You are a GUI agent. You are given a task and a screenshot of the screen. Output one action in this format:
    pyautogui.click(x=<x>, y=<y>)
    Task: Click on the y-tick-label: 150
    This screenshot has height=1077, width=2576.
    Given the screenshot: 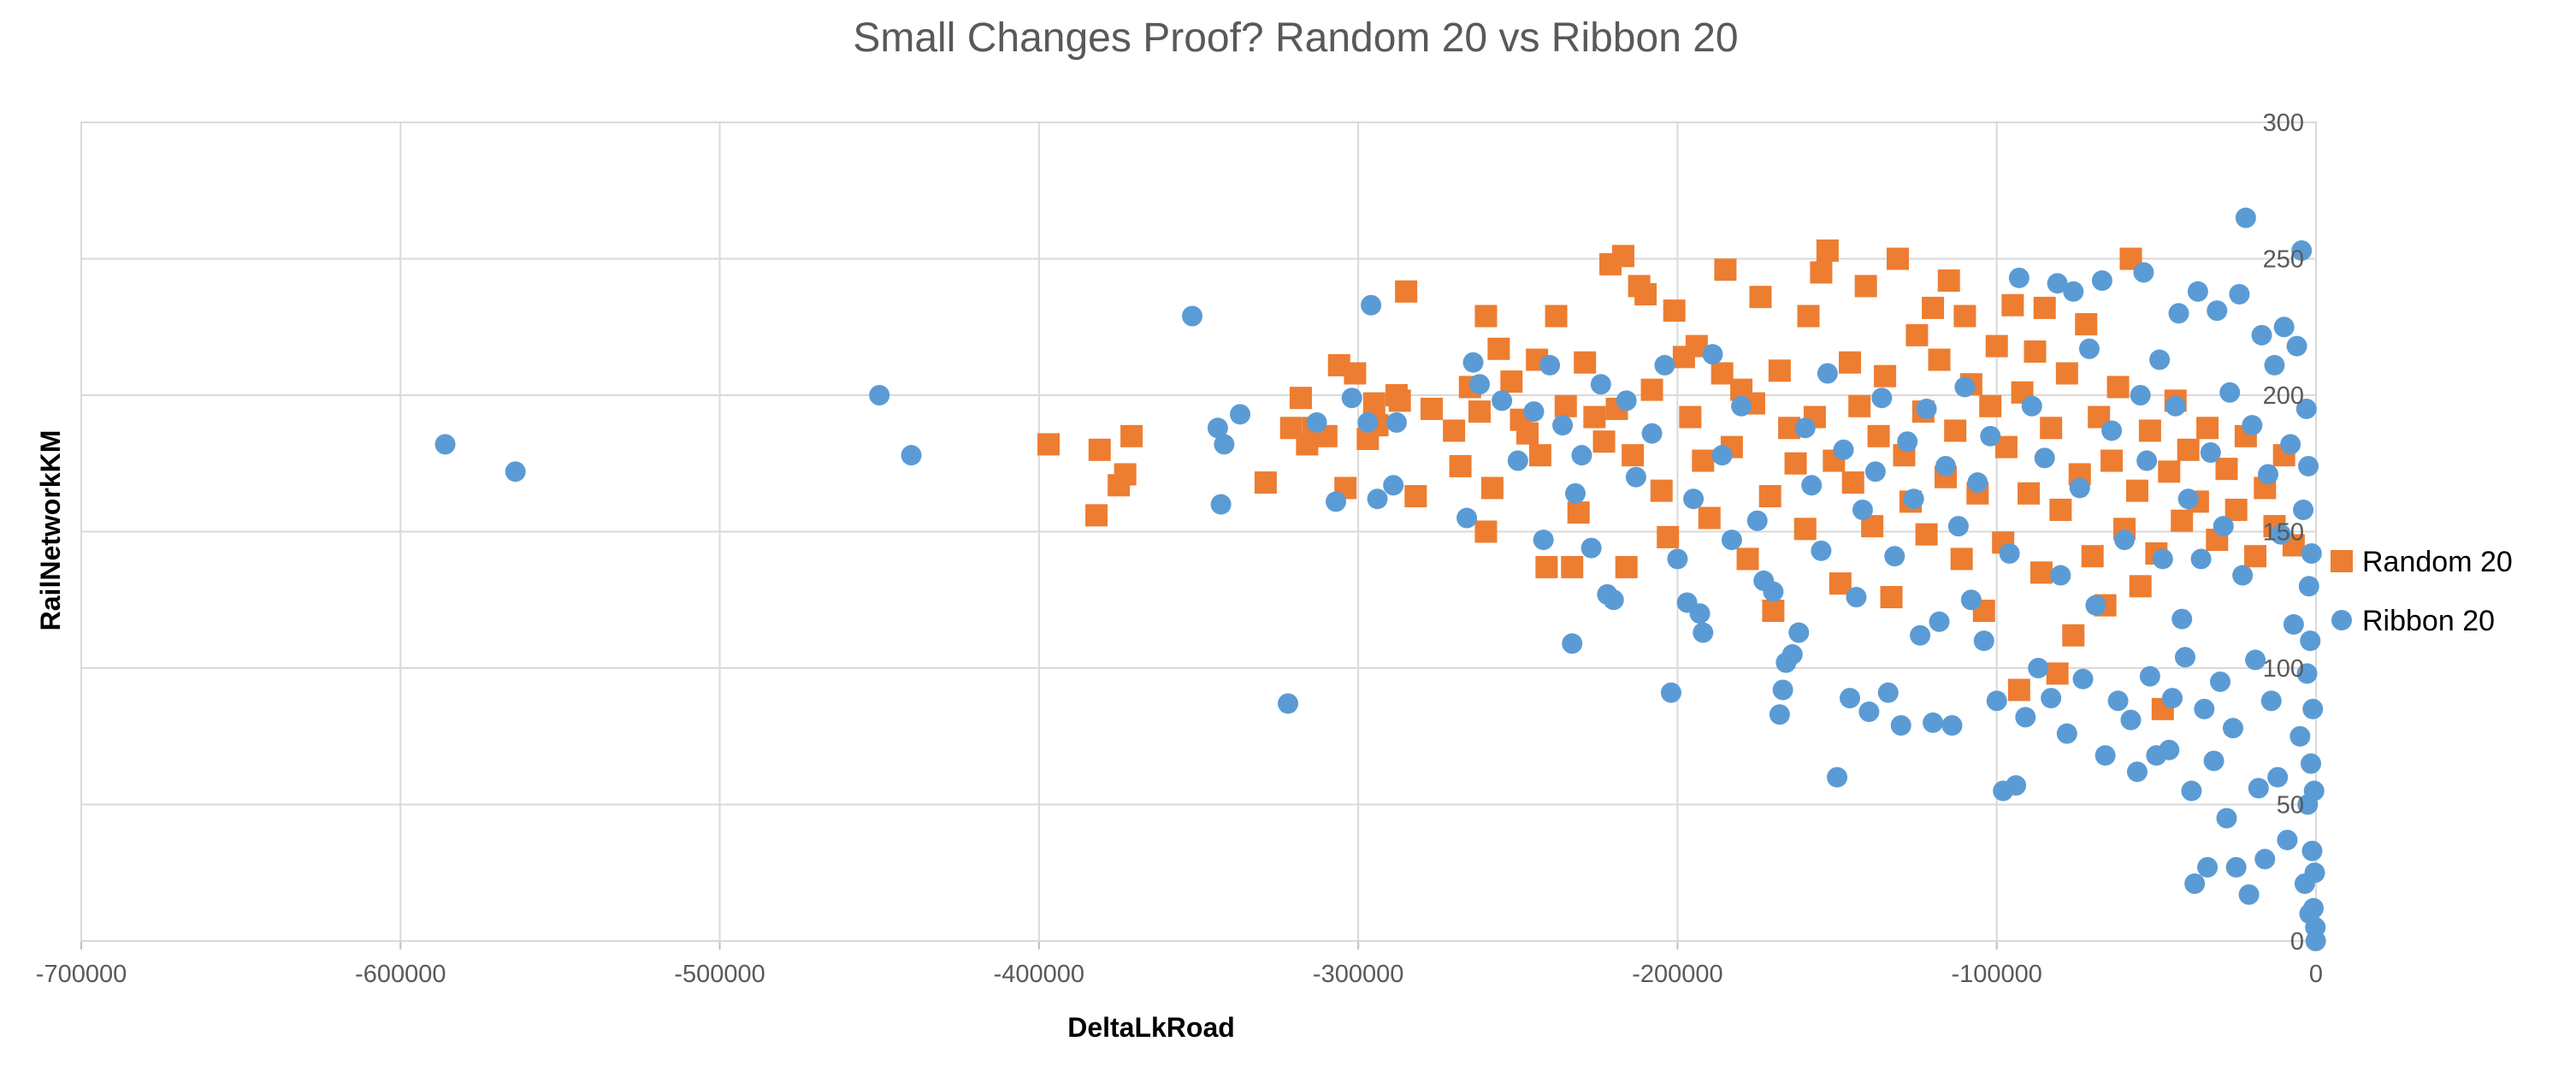 What is the action you would take?
    pyautogui.click(x=2283, y=533)
    